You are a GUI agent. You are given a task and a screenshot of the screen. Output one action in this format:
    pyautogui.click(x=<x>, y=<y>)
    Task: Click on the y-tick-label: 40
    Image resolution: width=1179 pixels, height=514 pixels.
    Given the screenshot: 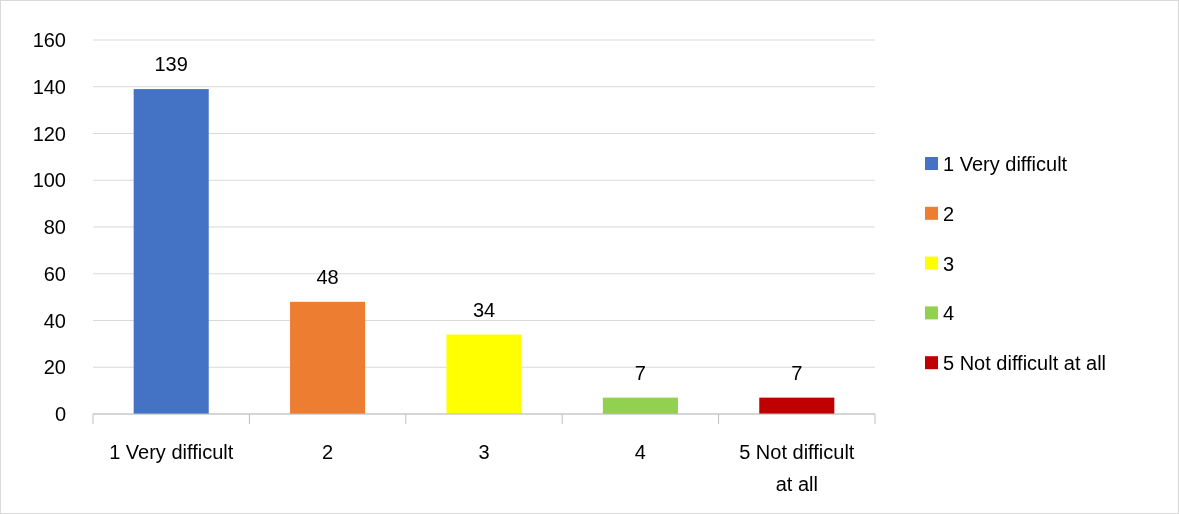 What is the action you would take?
    pyautogui.click(x=54, y=320)
    